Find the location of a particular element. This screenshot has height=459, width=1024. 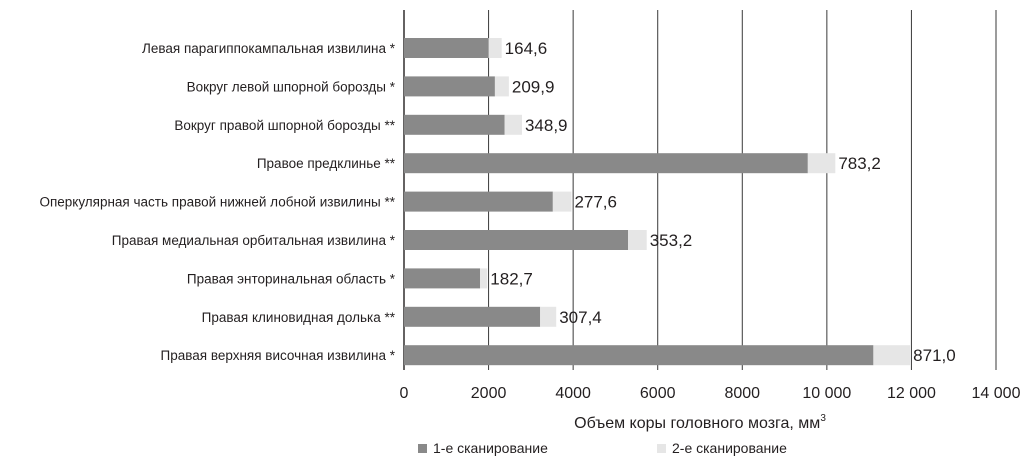

category-label: Вокруг левой шпорной борозды * is located at coordinates (291, 86).